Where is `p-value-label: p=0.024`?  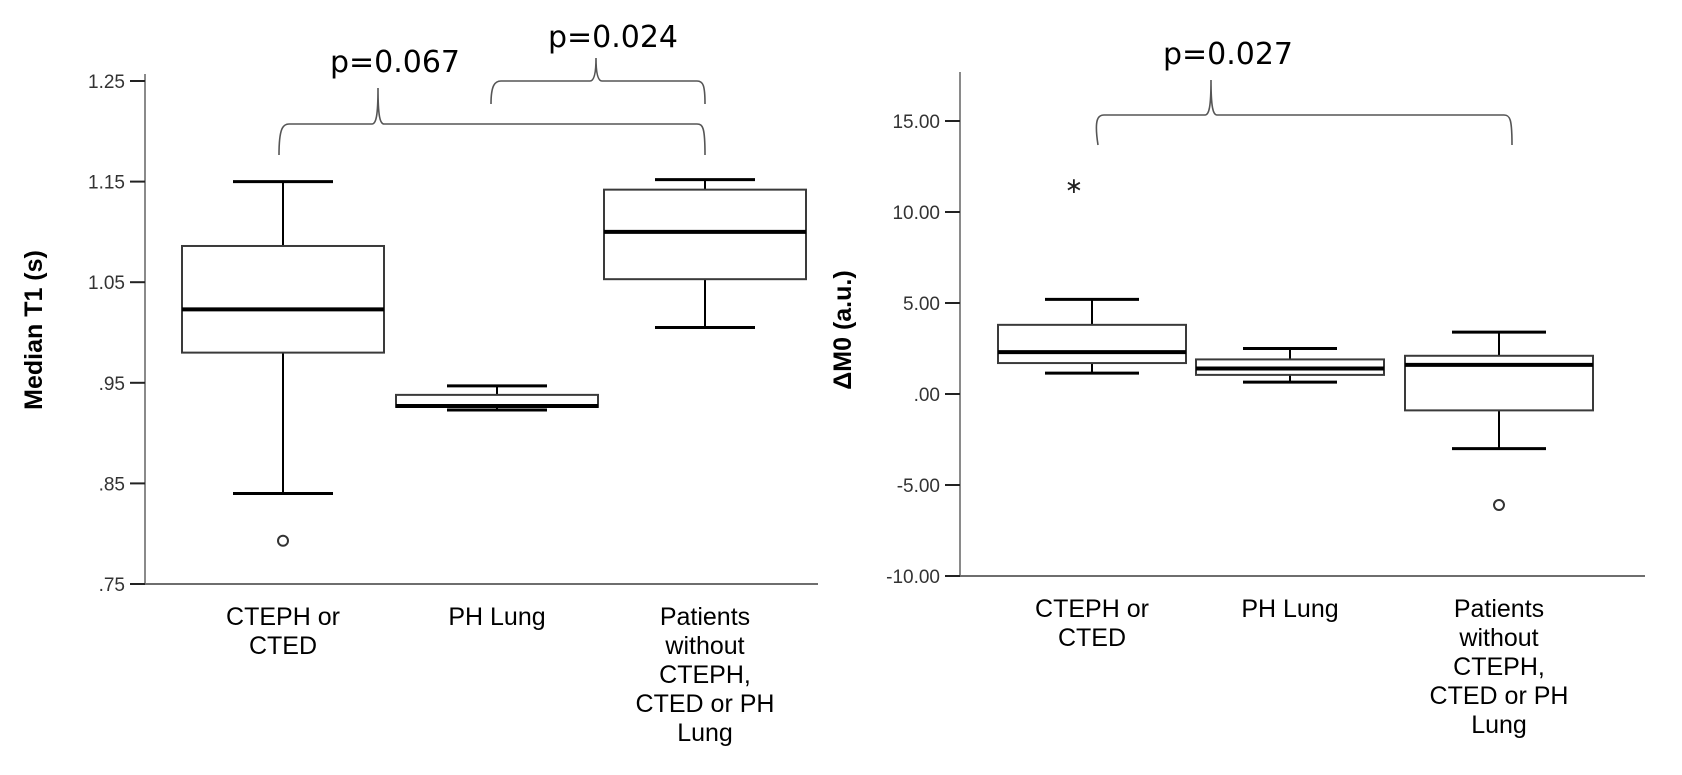
p-value-label: p=0.024 is located at coordinates (613, 37).